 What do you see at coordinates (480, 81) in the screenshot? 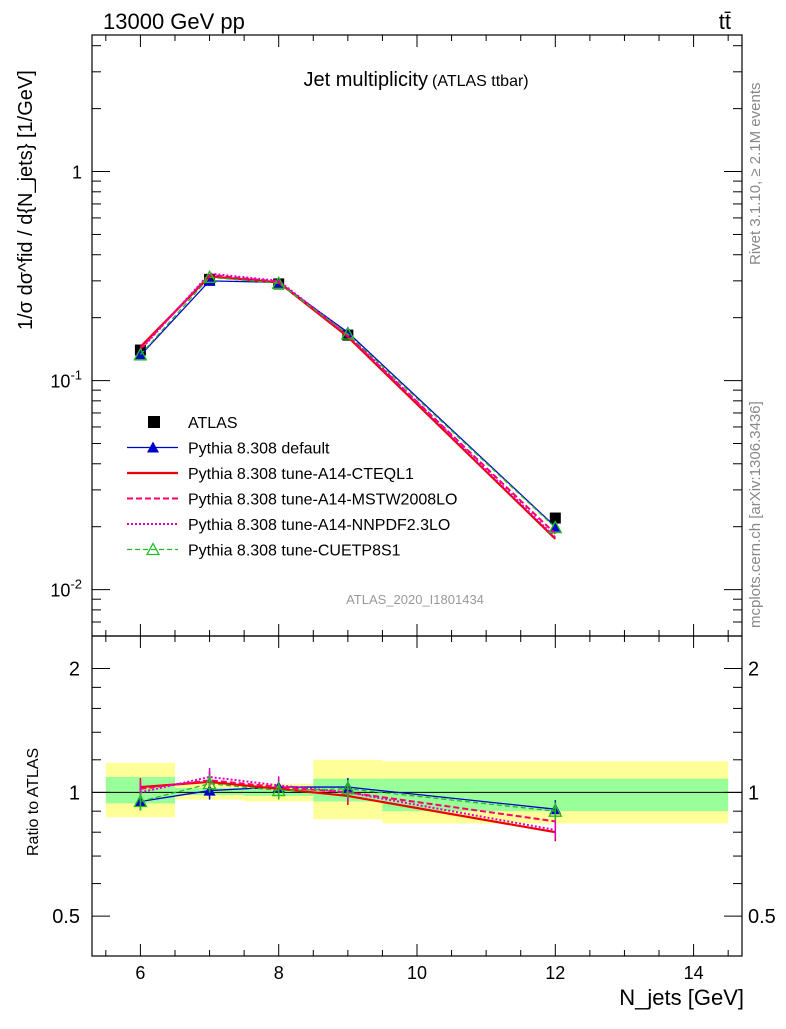
I see `plot-subtitle: (ATLAS ttbar)` at bounding box center [480, 81].